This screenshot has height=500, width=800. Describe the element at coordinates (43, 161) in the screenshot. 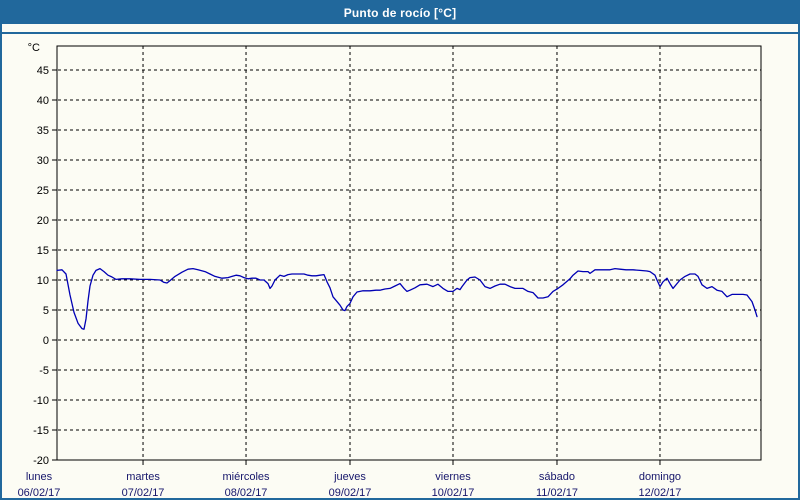

I see `y-tick-label: 30` at that location.